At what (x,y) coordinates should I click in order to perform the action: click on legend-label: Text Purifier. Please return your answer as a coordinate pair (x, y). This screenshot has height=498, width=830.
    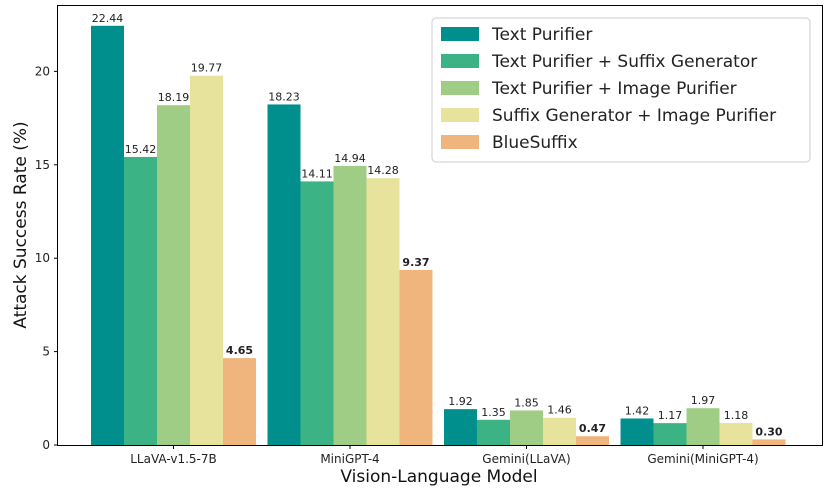
    Looking at the image, I should click on (541, 35).